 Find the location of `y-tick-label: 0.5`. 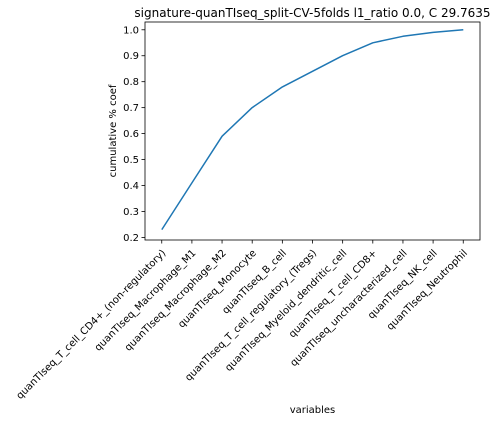

y-tick-label: 0.5 is located at coordinates (131, 160).